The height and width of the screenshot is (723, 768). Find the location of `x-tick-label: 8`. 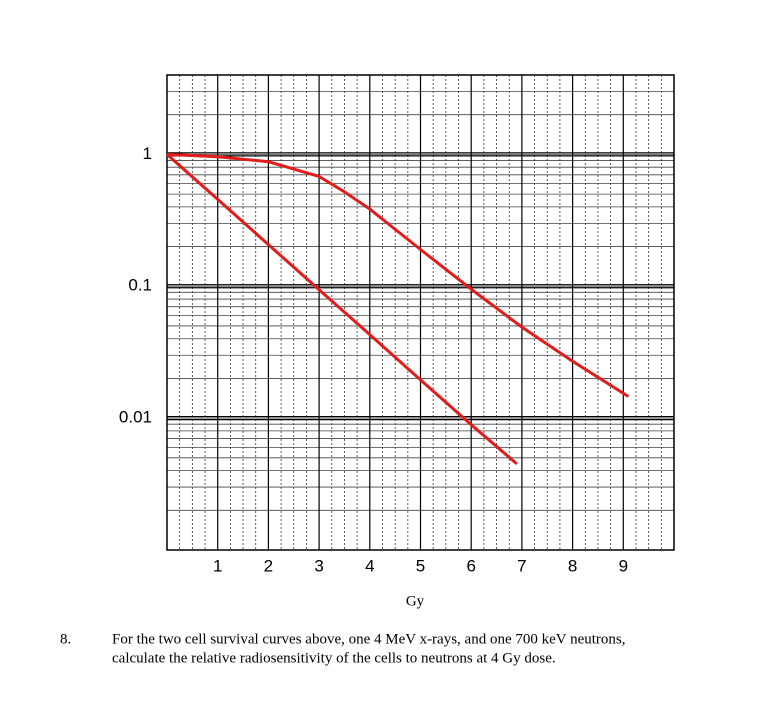

x-tick-label: 8 is located at coordinates (572, 565).